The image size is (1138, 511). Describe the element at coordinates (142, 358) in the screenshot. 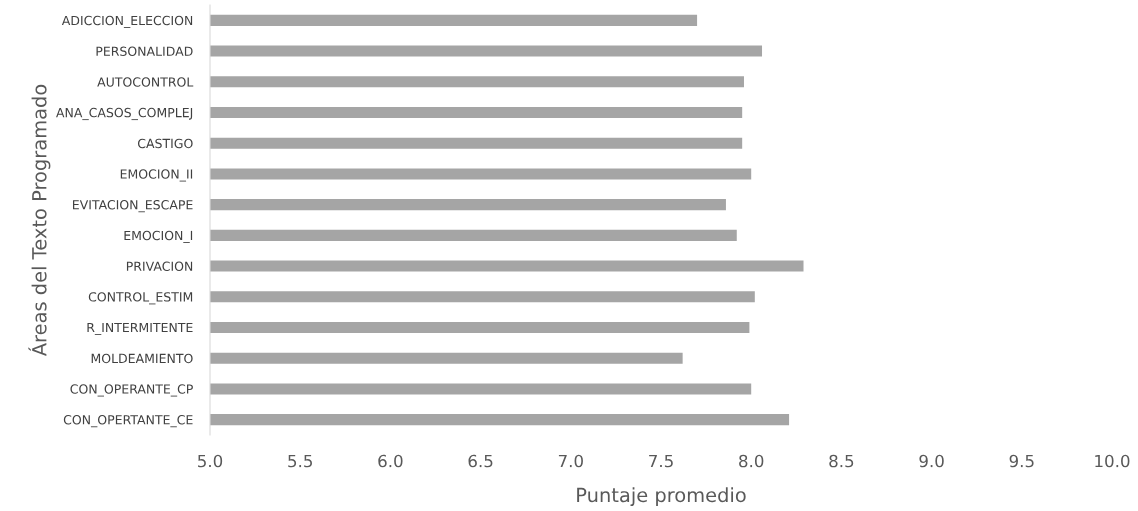

I see `y-tick-label: MOLDEAMIENTO` at that location.